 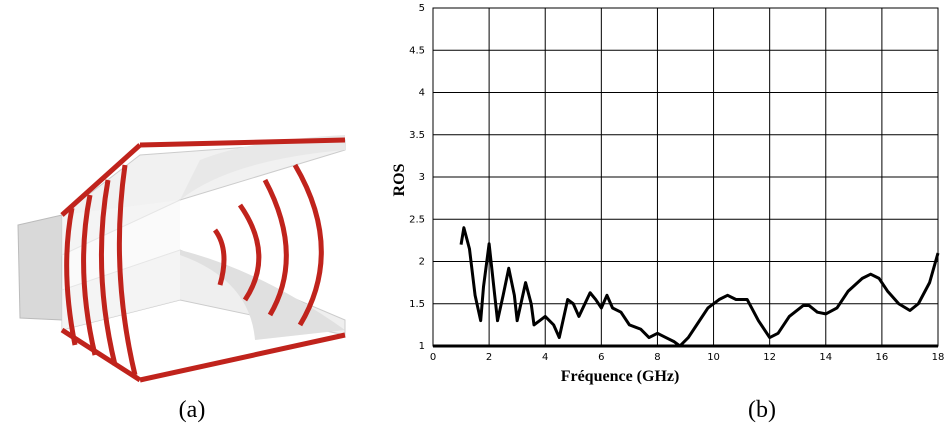 What do you see at coordinates (620, 376) in the screenshot?
I see `x-axis-label: Fréquence (GHz)` at bounding box center [620, 376].